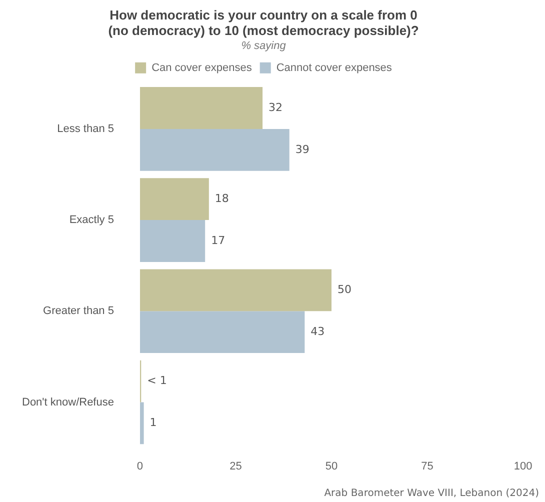  What do you see at coordinates (302, 149) in the screenshot?
I see `data-label: 39` at bounding box center [302, 149].